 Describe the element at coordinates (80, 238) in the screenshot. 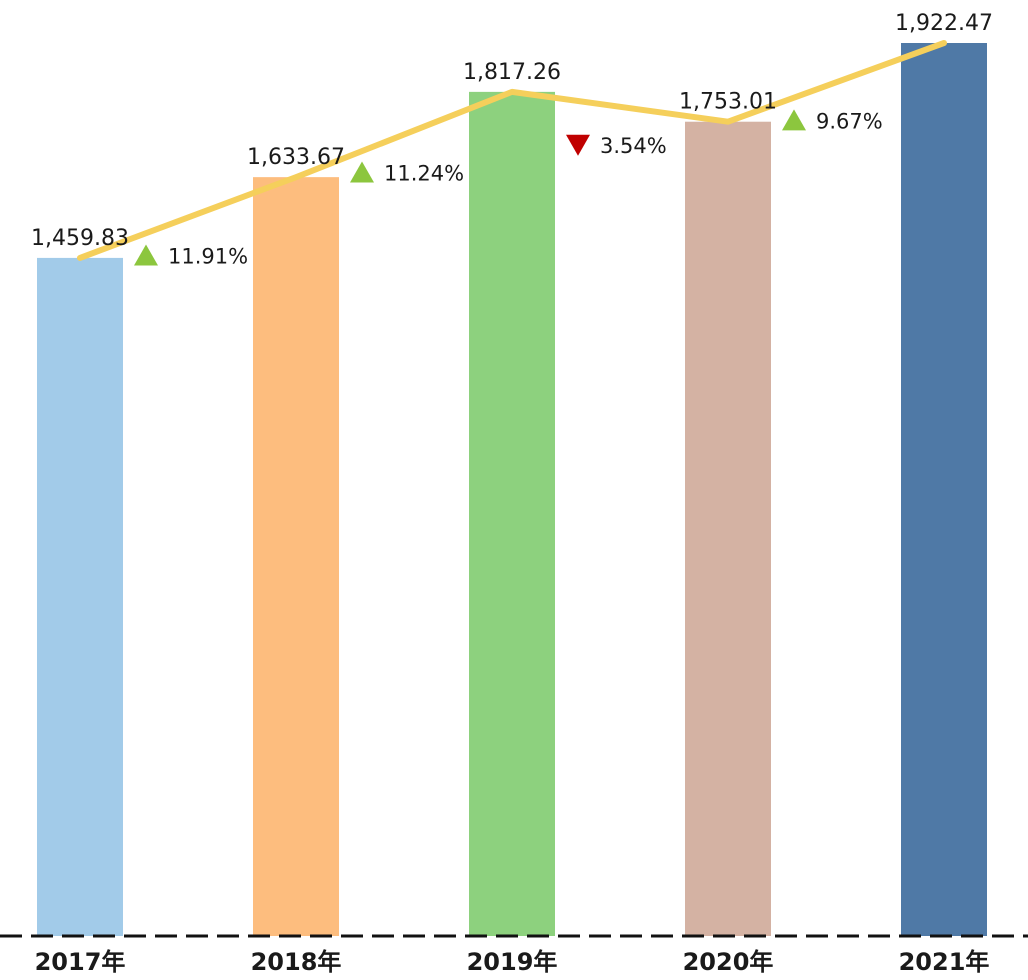

I see `value-label-0: 1,459.83` at that location.